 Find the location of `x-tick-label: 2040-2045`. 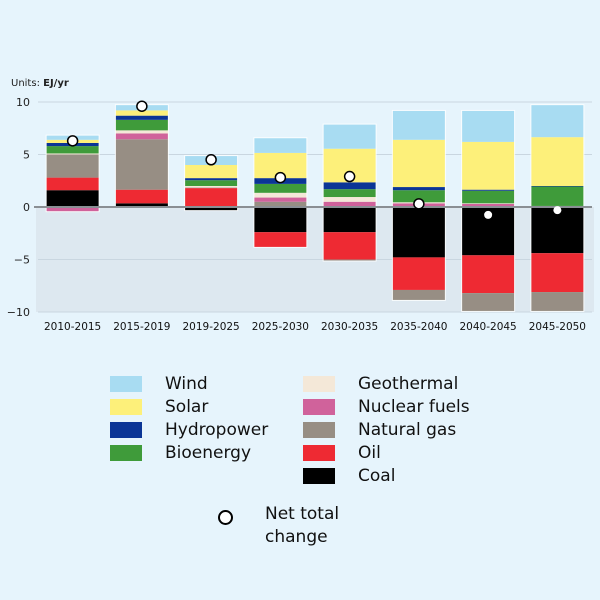

x-tick-label: 2040-2045 is located at coordinates (488, 327).